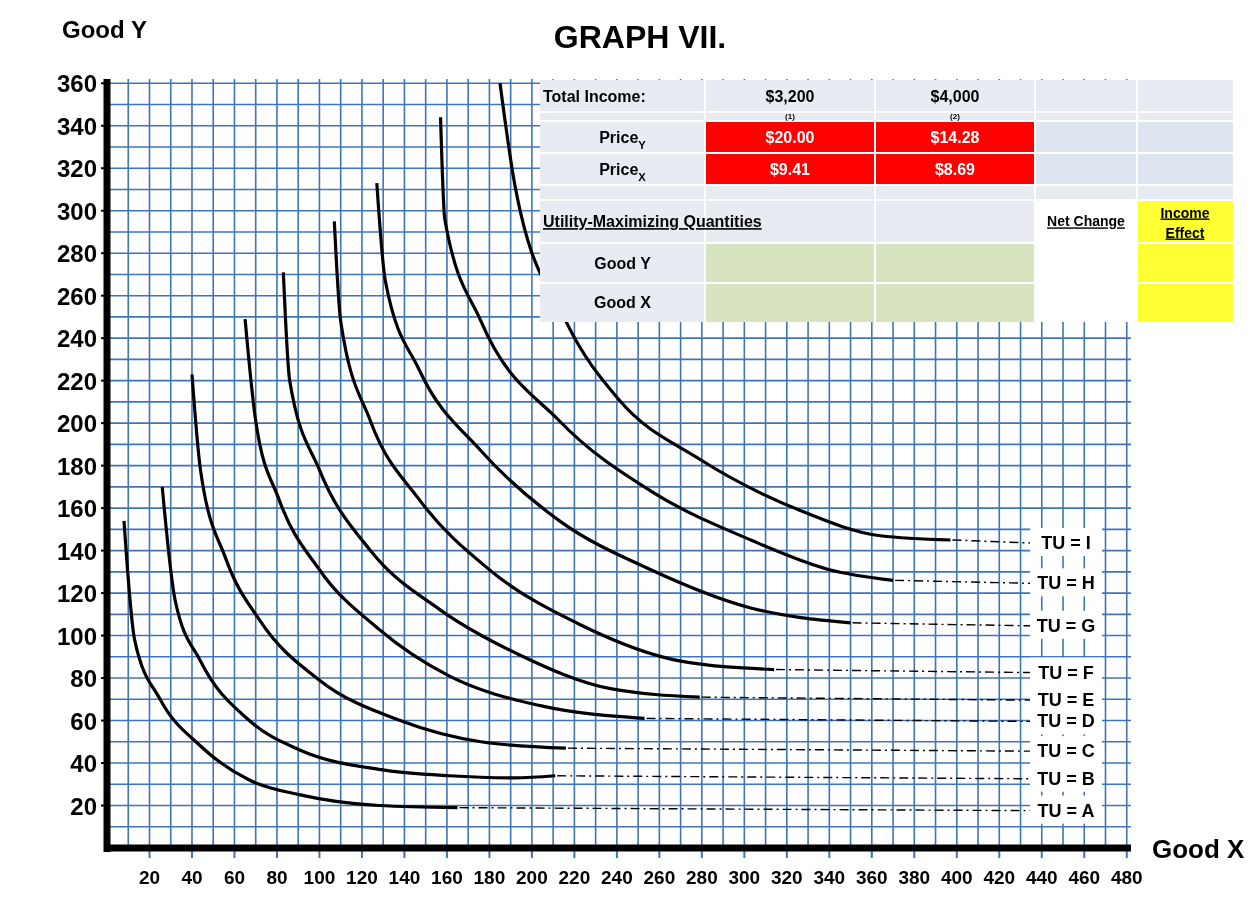  What do you see at coordinates (1066, 542) in the screenshot?
I see `text: TU = I` at bounding box center [1066, 542].